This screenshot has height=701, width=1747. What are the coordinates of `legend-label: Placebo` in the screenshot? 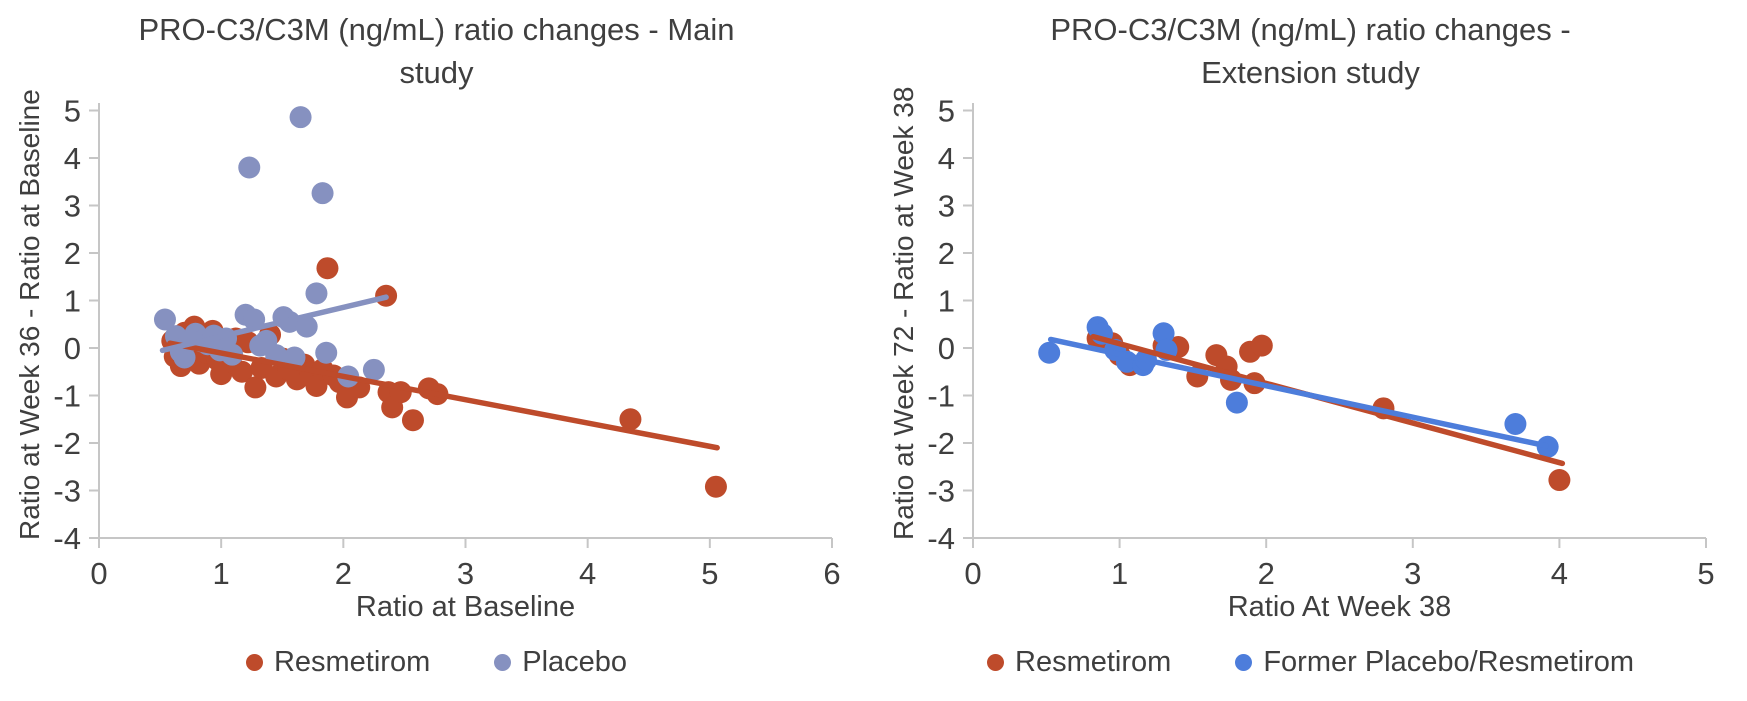 It's located at (575, 662).